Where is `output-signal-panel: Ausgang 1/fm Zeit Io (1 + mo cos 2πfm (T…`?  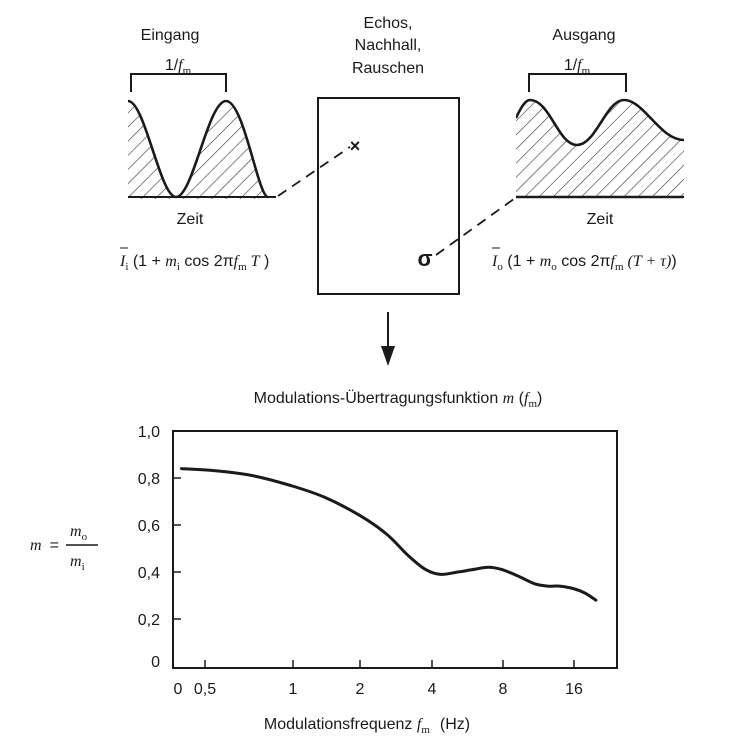
output-signal-panel: Ausgang 1/fm Zeit Io (1 + mo cos 2πfm (T… is located at coordinates (588, 150).